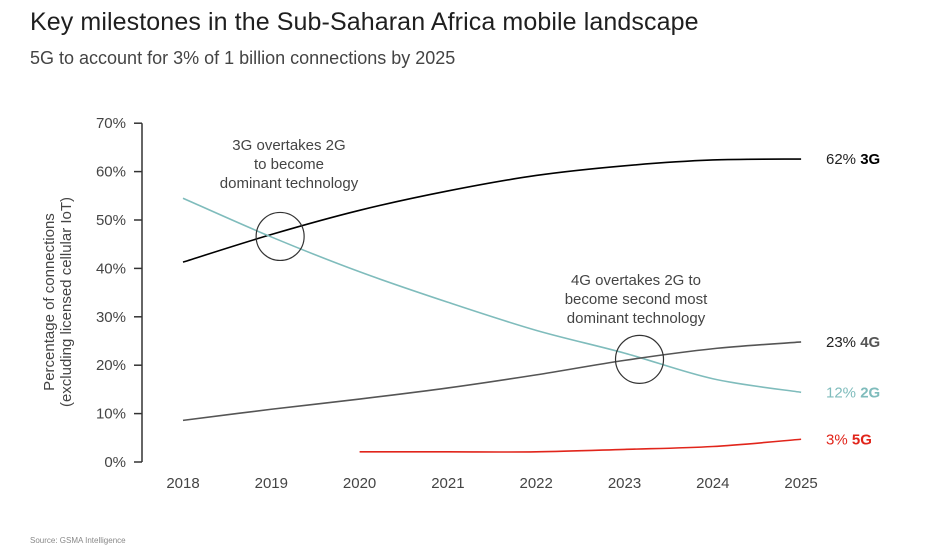 The image size is (936, 545). What do you see at coordinates (862, 439) in the screenshot?
I see `end-label-name-5g: 5G` at bounding box center [862, 439].